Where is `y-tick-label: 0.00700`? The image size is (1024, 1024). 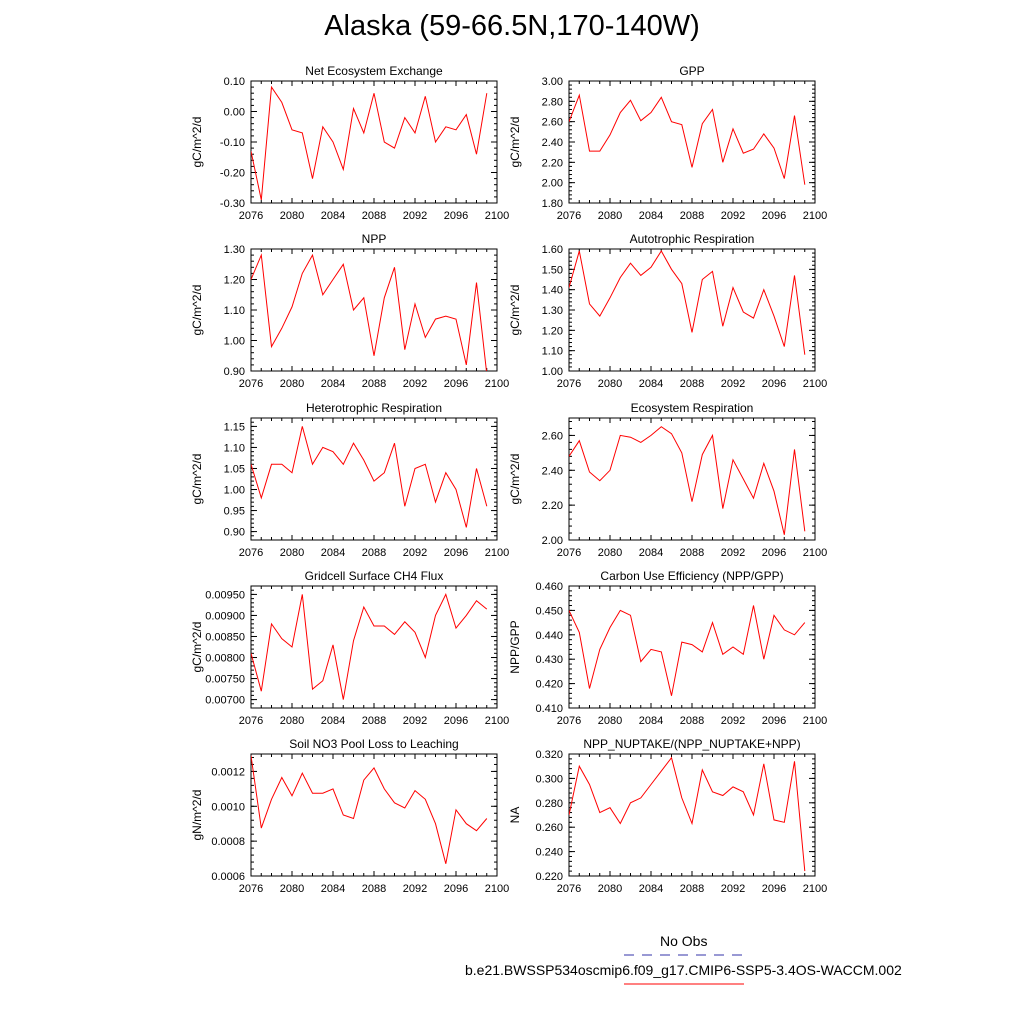
y-tick-label: 0.00700 is located at coordinates (225, 701).